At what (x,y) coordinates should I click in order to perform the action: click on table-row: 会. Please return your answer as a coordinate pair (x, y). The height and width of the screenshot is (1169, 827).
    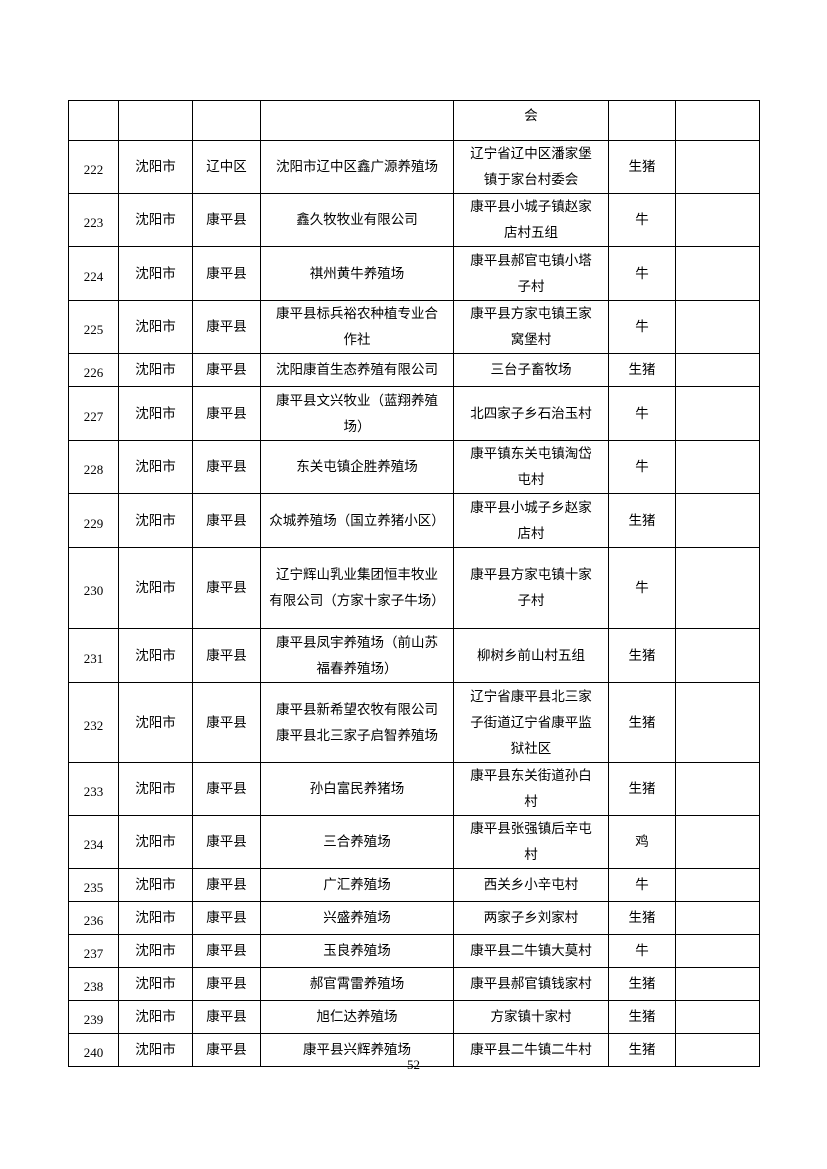
    Looking at the image, I should click on (414, 120).